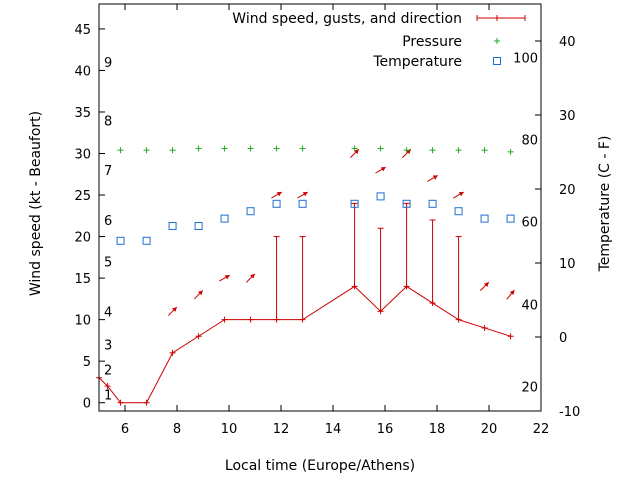  I want to click on temperature-series, so click(315, 218).